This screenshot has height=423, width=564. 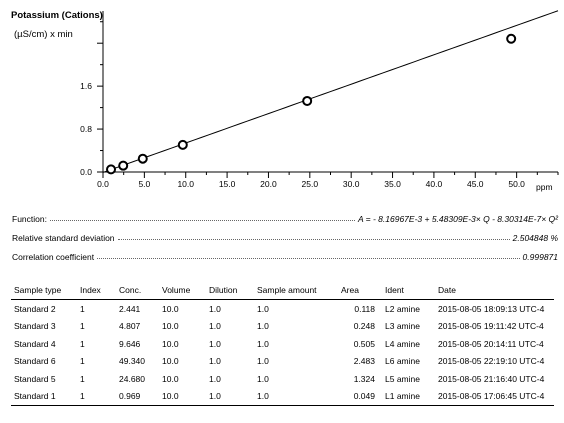 I want to click on table-cell: Standard 4, so click(x=35, y=343).